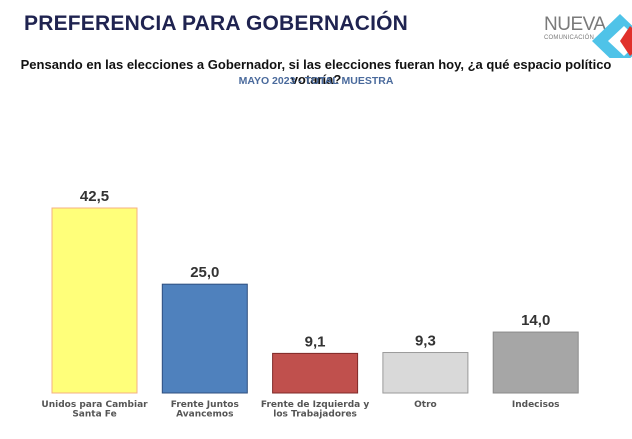 This screenshot has height=439, width=632. I want to click on category-label: Frente Juntos Avancemos, so click(205, 410).